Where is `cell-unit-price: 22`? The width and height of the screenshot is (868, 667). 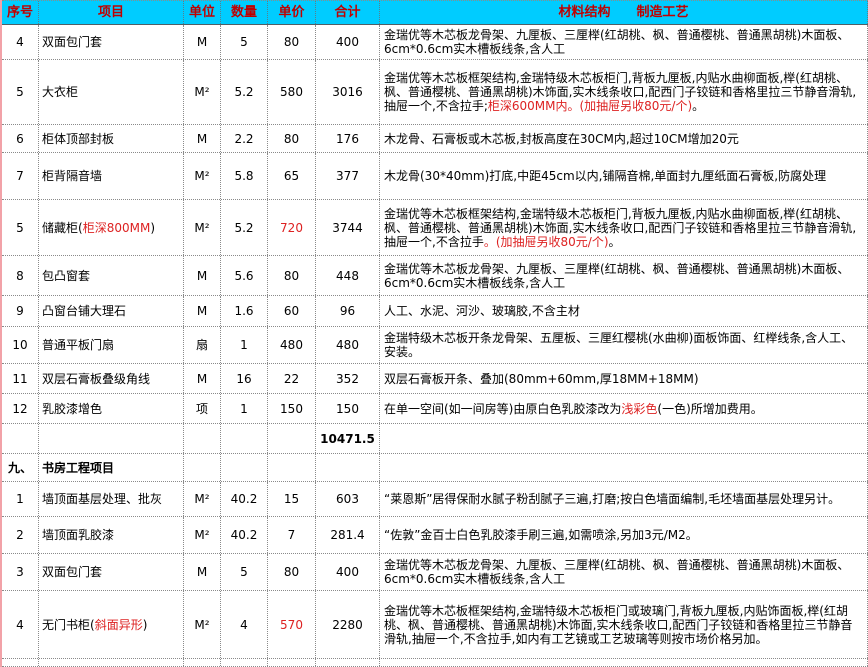 cell-unit-price: 22 is located at coordinates (292, 378).